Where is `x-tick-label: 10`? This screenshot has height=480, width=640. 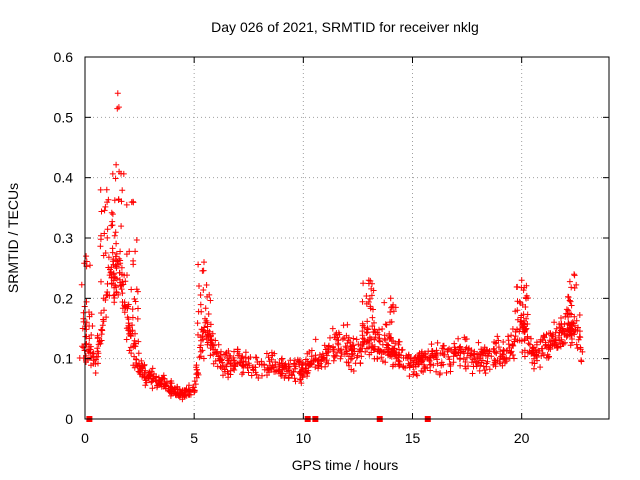 x-tick-label: 10 is located at coordinates (304, 438).